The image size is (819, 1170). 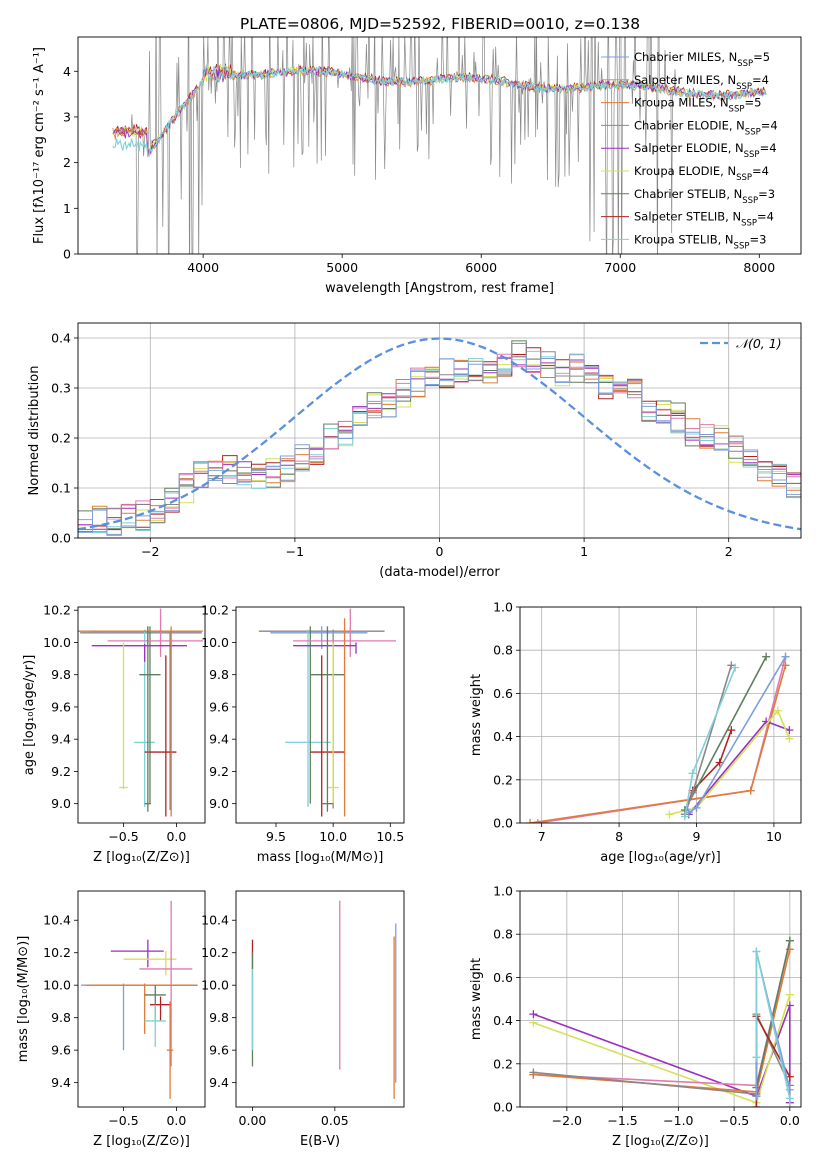 I want to click on x-tick-label: 7000, so click(x=620, y=267).